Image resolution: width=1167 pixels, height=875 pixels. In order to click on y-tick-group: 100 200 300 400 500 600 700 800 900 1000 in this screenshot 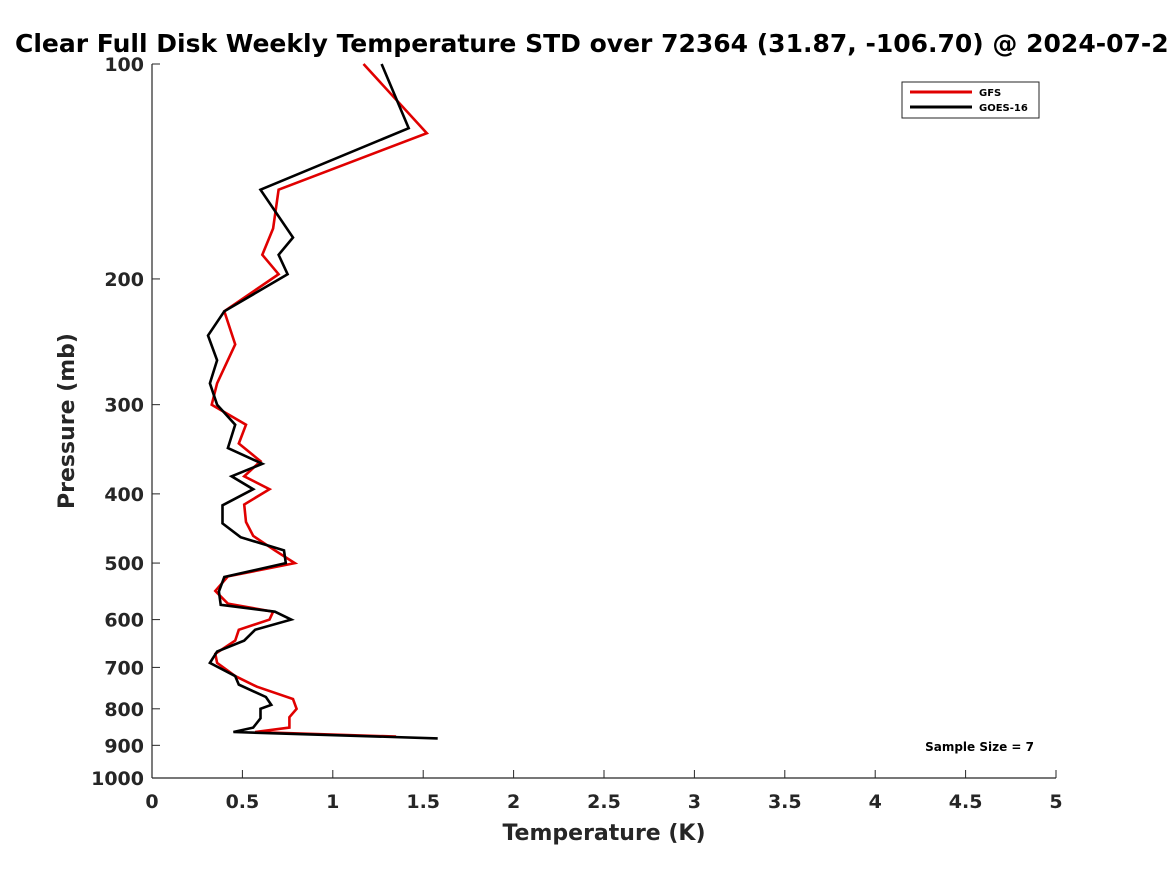, I will do `click(125, 422)`.